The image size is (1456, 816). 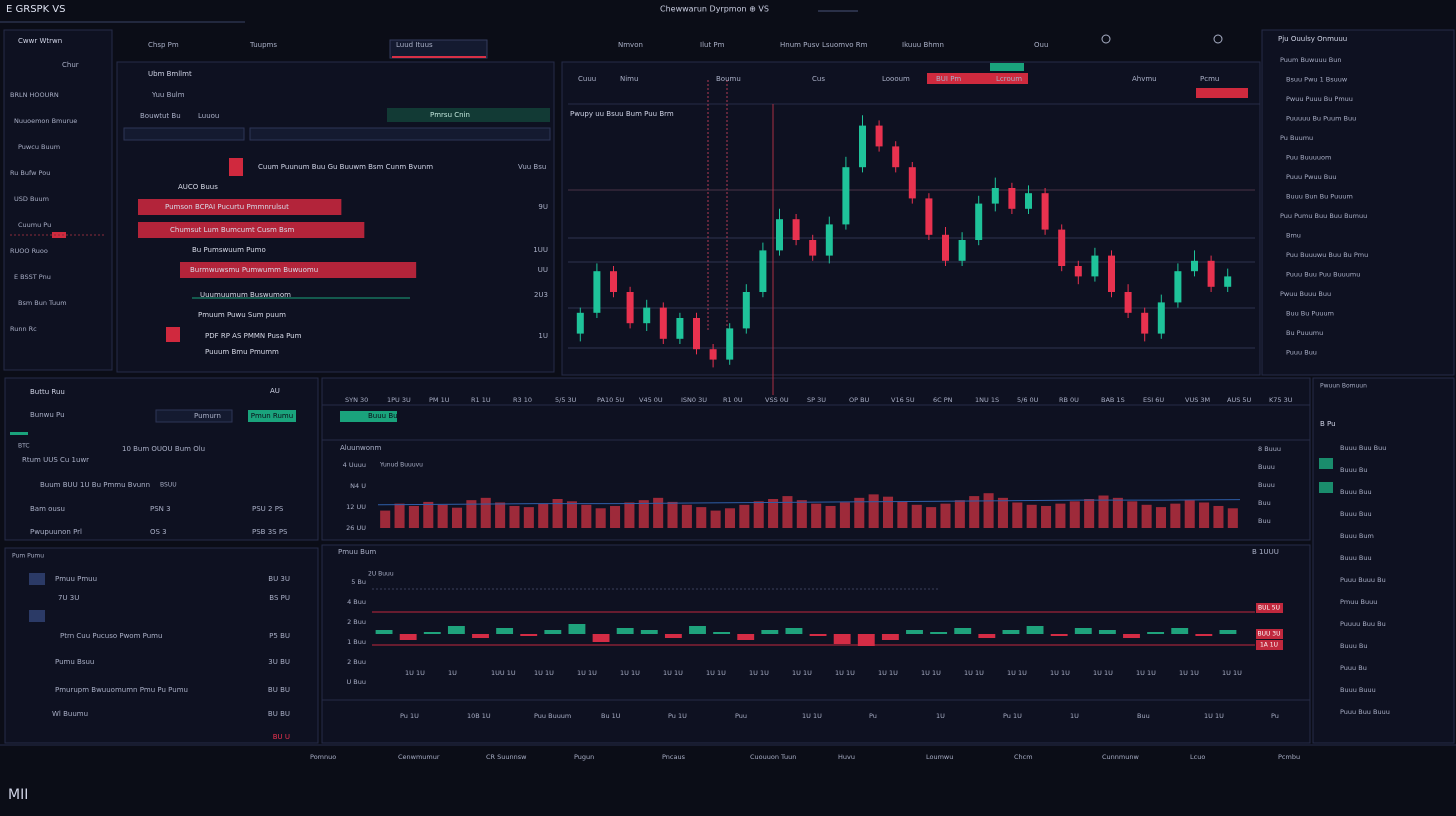 I want to click on order-amount: 2U3, so click(x=541, y=295).